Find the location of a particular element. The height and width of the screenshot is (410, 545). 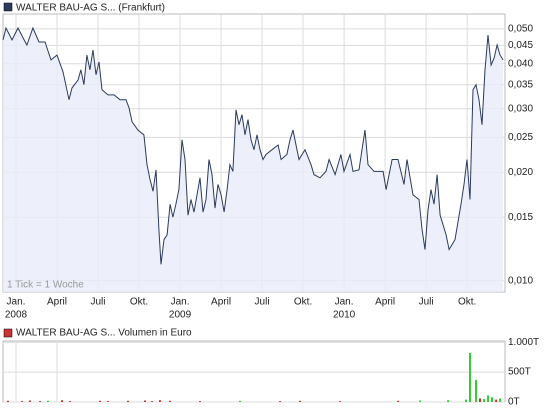

y-tick-label: 0,045 is located at coordinates (520, 45).